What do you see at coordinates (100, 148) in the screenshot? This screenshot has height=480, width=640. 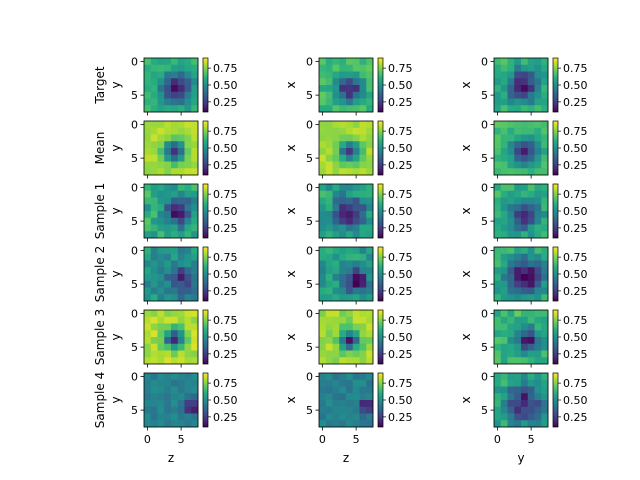 I see `row-label: Mean` at bounding box center [100, 148].